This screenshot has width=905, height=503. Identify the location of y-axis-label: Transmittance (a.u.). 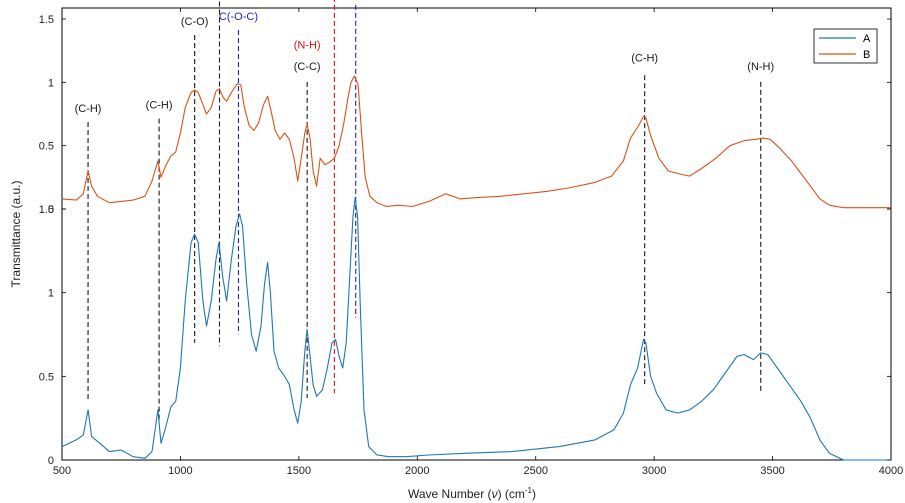
(16, 234).